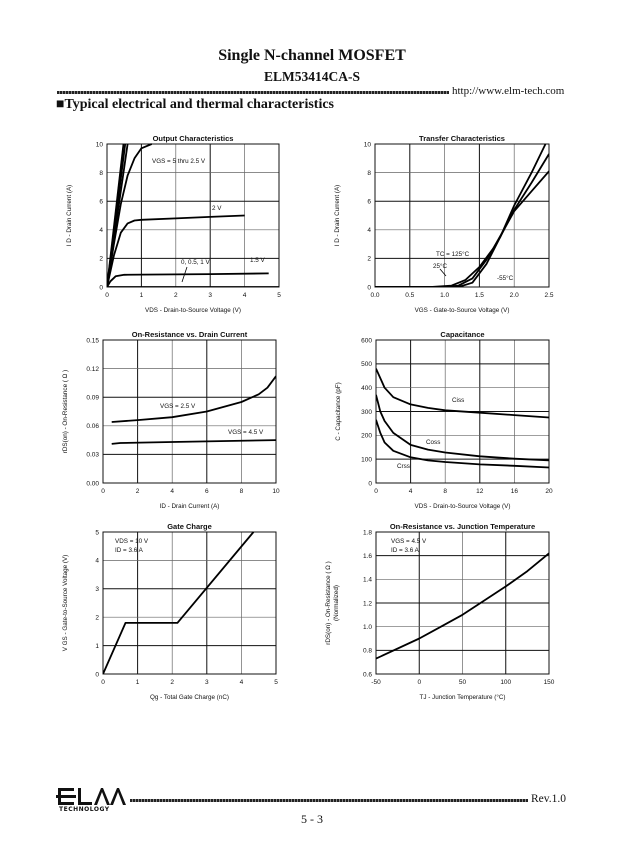  I want to click on y-tick-label: 1.6, so click(367, 556).